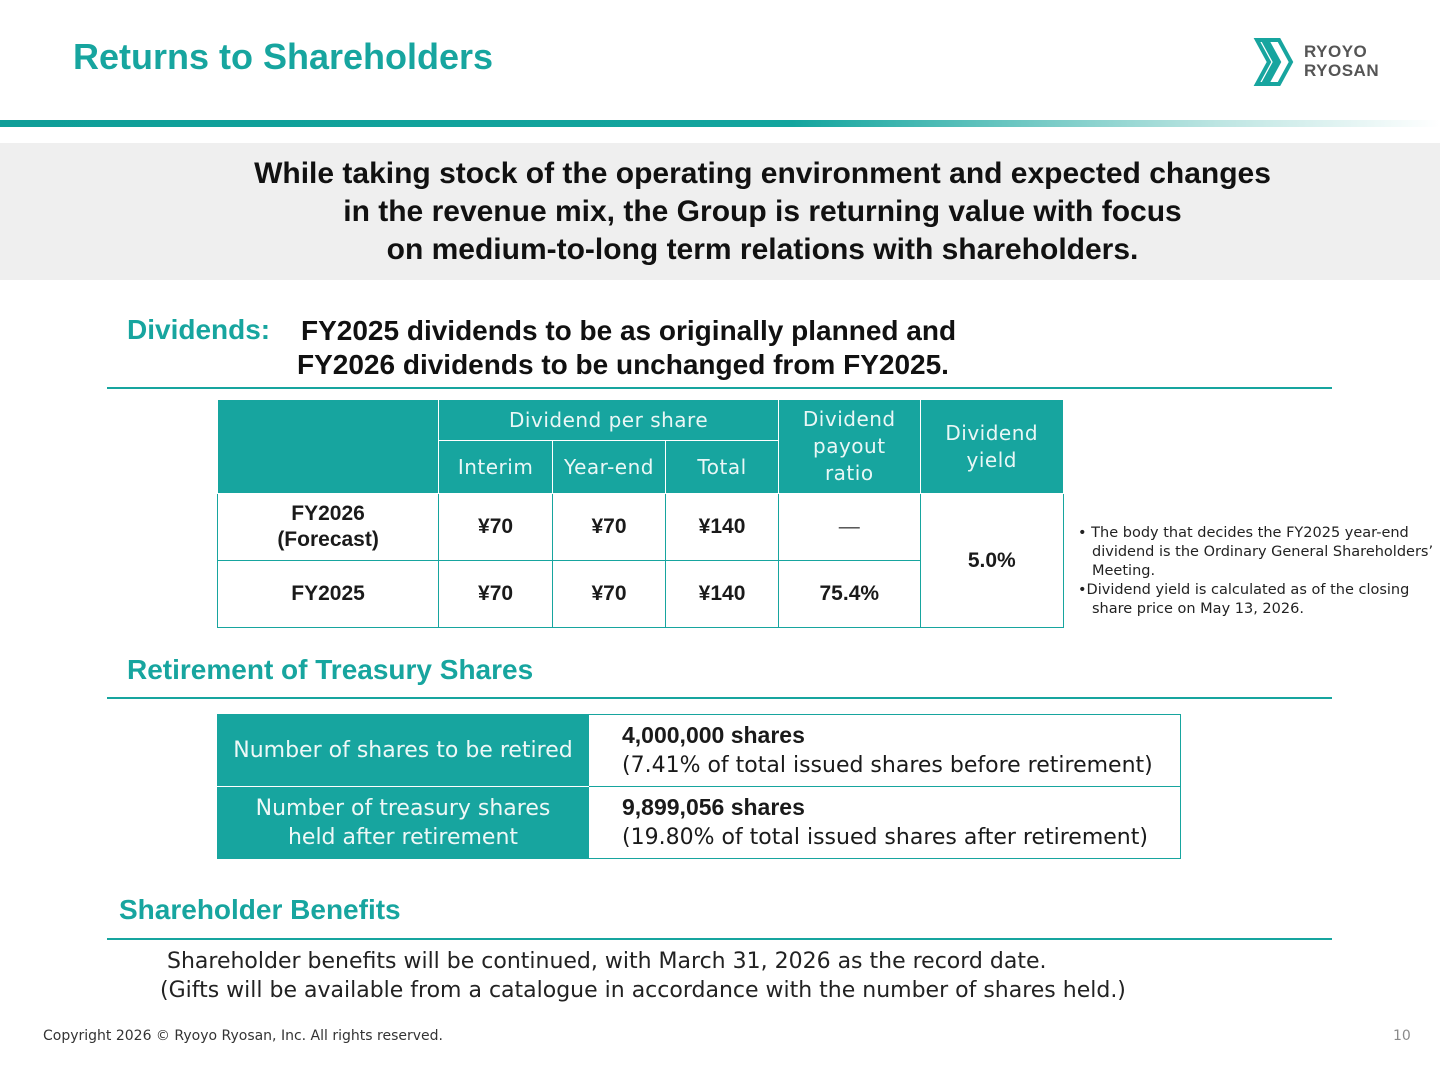 This screenshot has height=1080, width=1440. What do you see at coordinates (992, 432) in the screenshot?
I see `yield-header-1: Dividend` at bounding box center [992, 432].